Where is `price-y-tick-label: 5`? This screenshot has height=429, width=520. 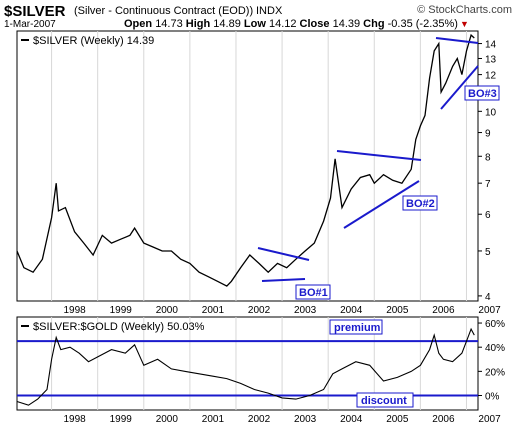
price-y-tick-label: 5 is located at coordinates (488, 252).